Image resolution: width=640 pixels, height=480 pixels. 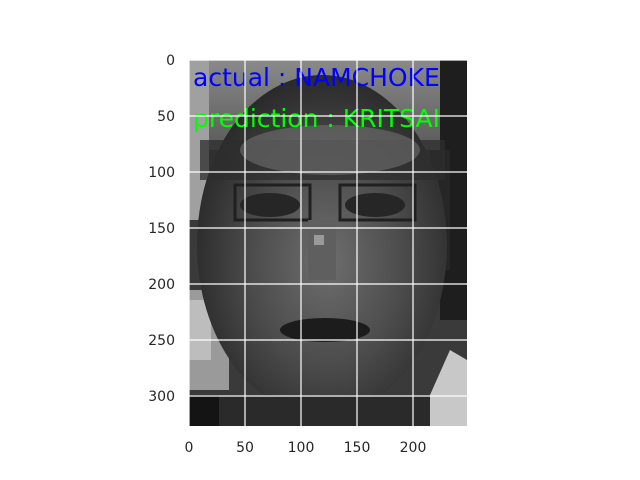 What do you see at coordinates (245, 448) in the screenshot?
I see `x-tick-label: 50` at bounding box center [245, 448].